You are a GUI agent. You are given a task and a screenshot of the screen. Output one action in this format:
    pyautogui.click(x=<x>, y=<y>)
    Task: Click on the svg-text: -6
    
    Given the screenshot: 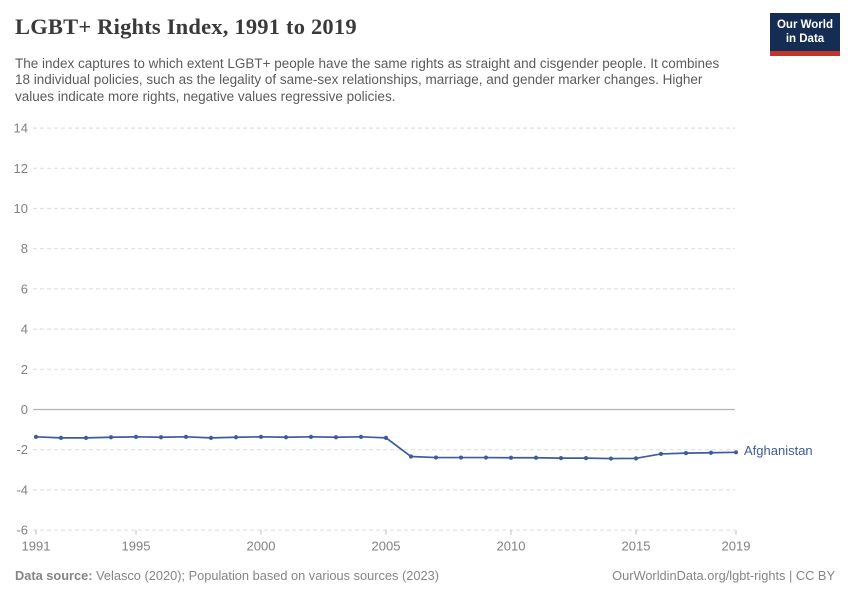 What is the action you would take?
    pyautogui.click(x=22, y=530)
    